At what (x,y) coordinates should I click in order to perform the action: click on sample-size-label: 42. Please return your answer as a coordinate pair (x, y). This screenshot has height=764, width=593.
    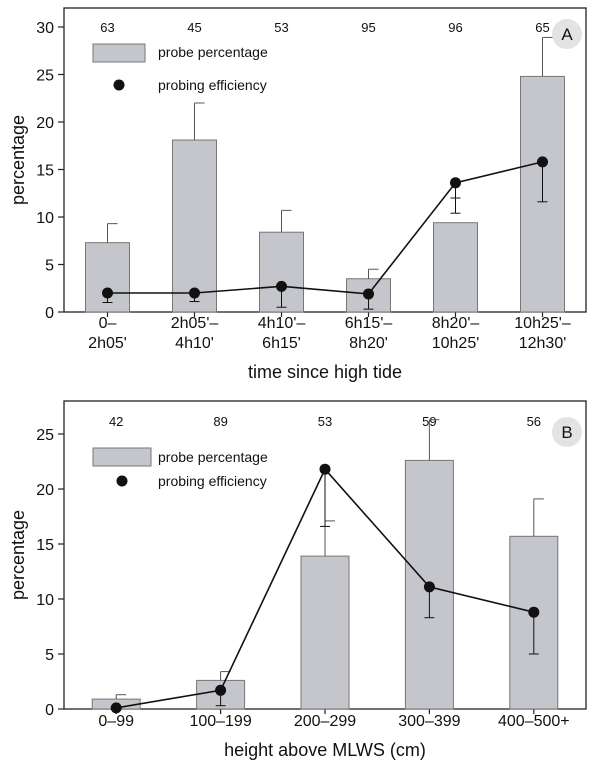
    Looking at the image, I should click on (116, 421).